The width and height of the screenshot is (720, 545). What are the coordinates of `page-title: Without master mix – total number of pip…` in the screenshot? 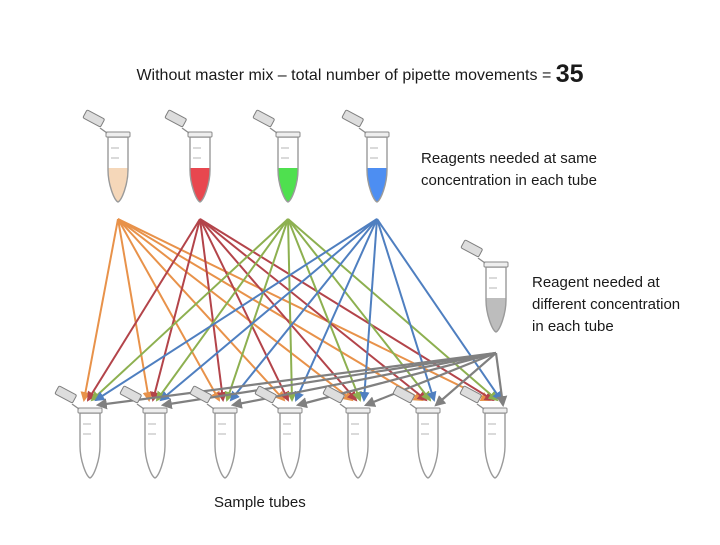 It's located at (360, 74).